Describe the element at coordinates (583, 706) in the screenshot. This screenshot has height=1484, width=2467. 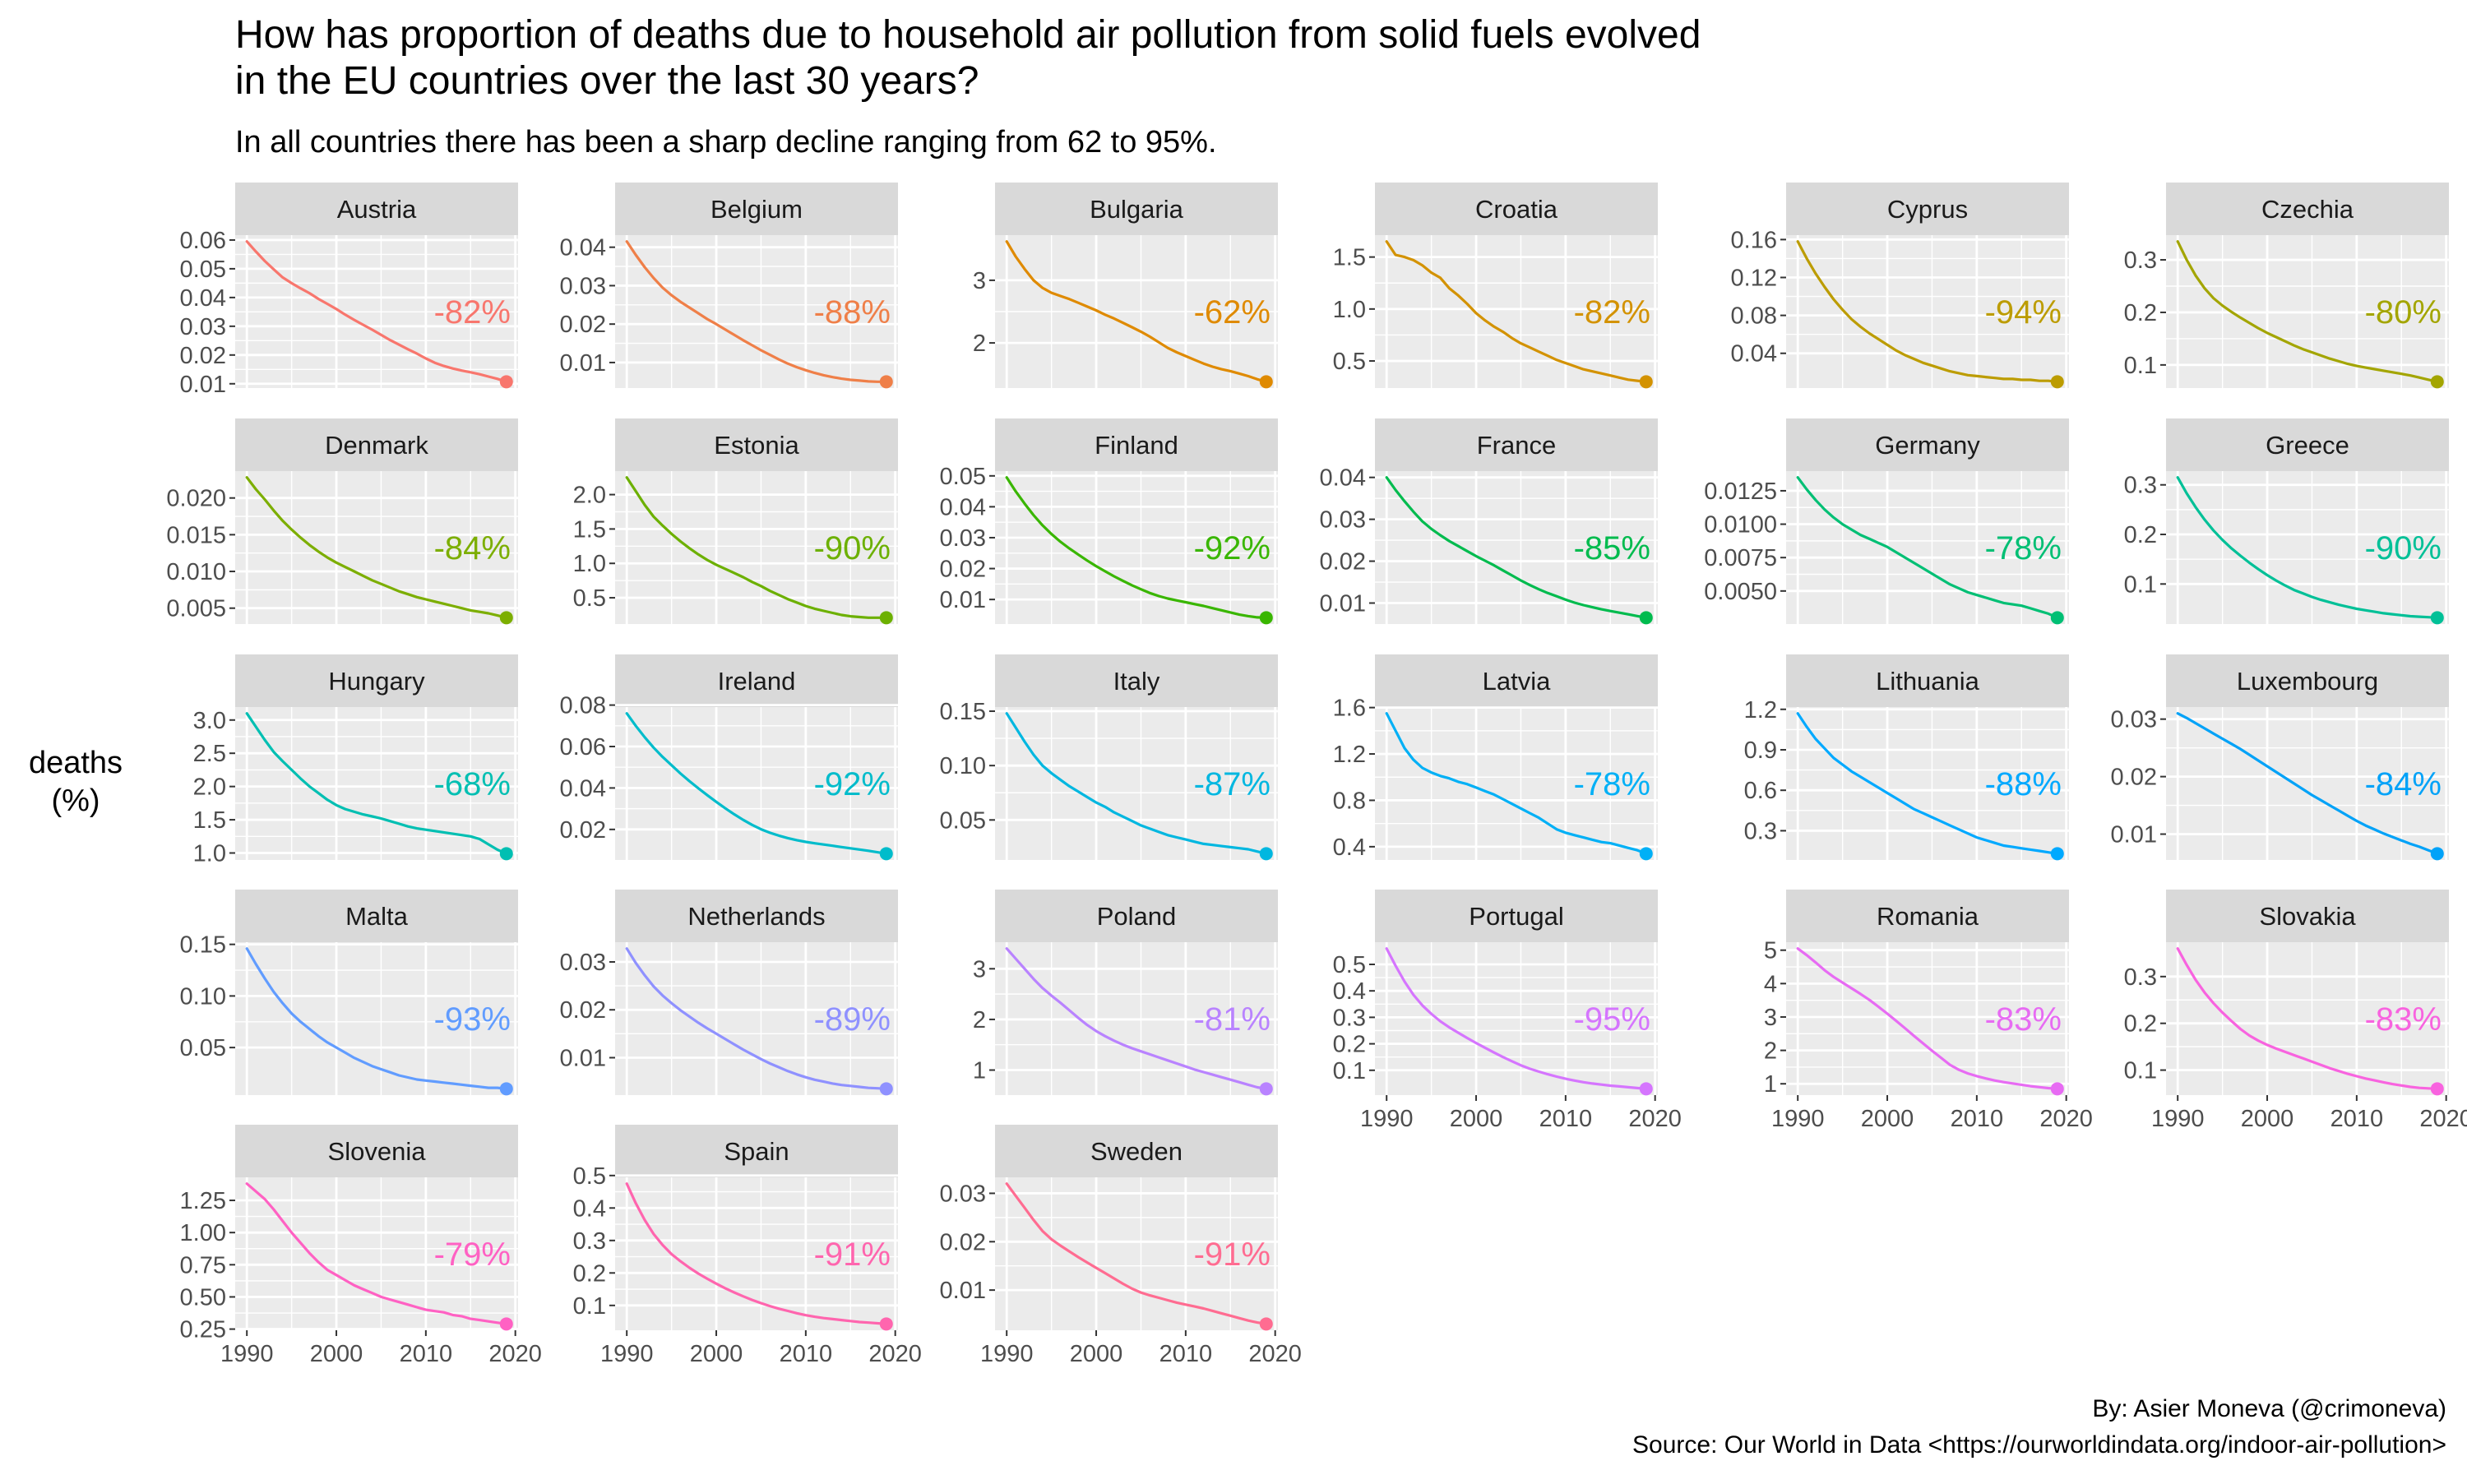
I see `y-tick-label-ireland: 0.08` at that location.